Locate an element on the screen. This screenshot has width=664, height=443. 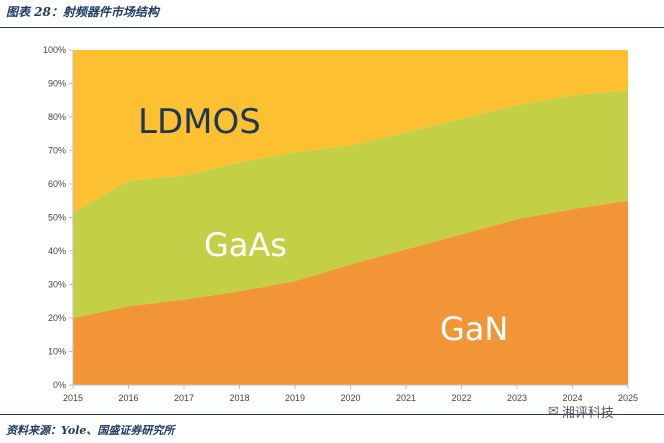
series-label-ldmos: LDMOS is located at coordinates (199, 122).